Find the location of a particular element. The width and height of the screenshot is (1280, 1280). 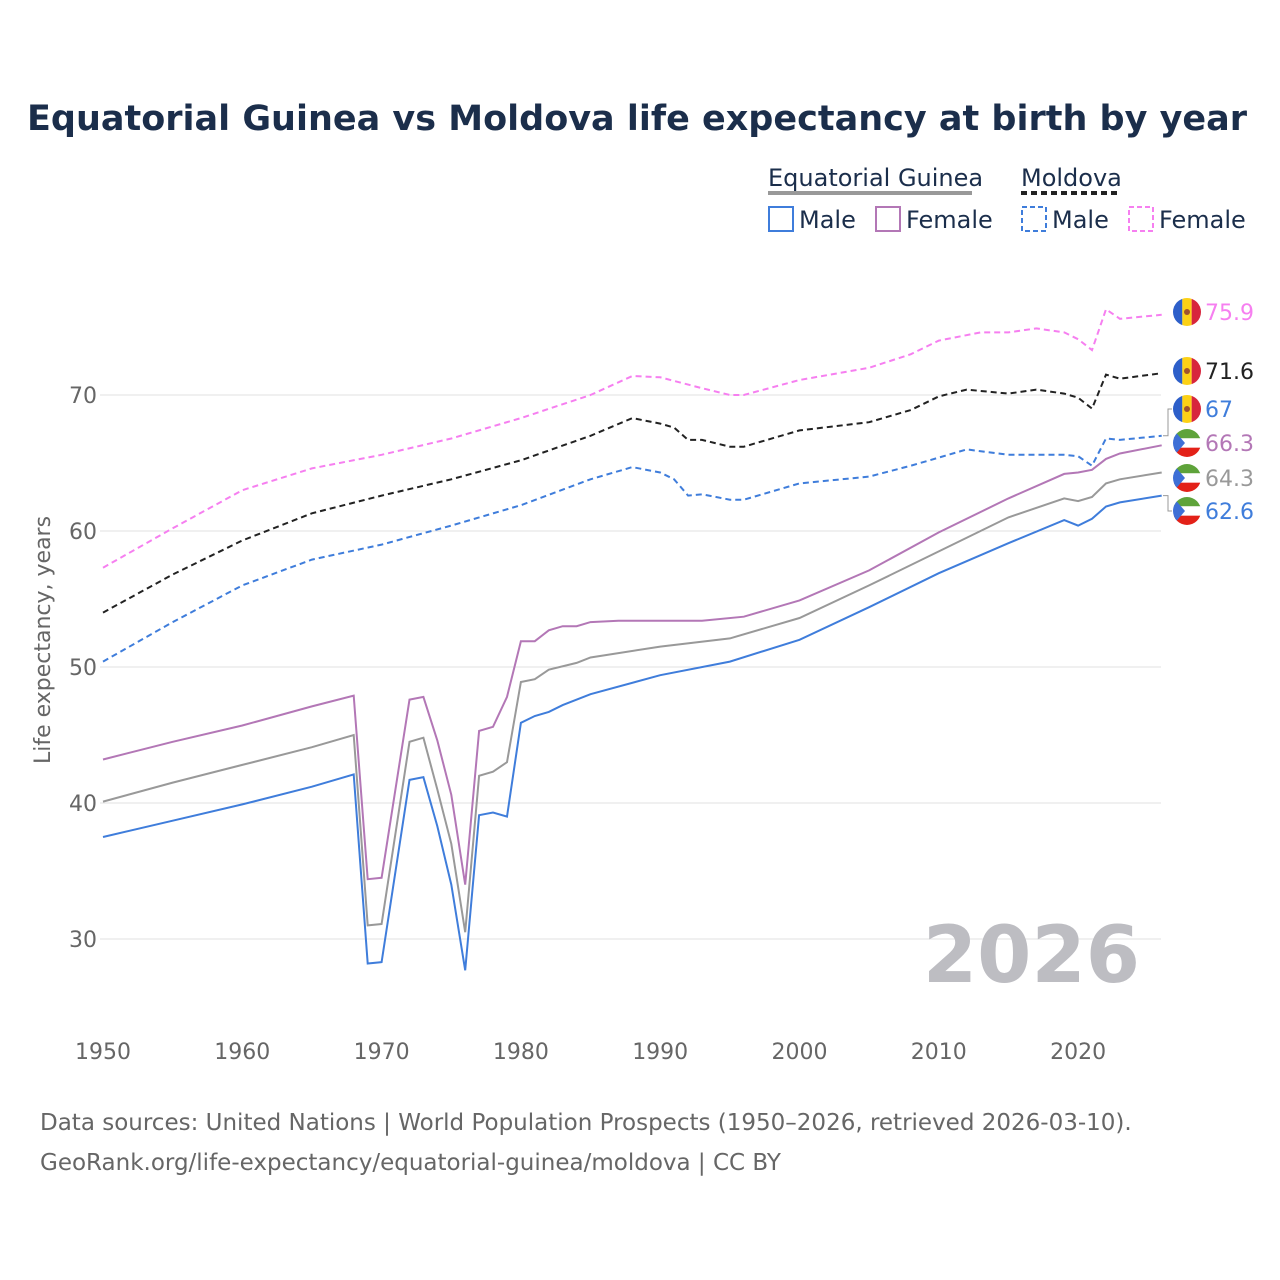

y-tick-label: 30 is located at coordinates (83, 940).